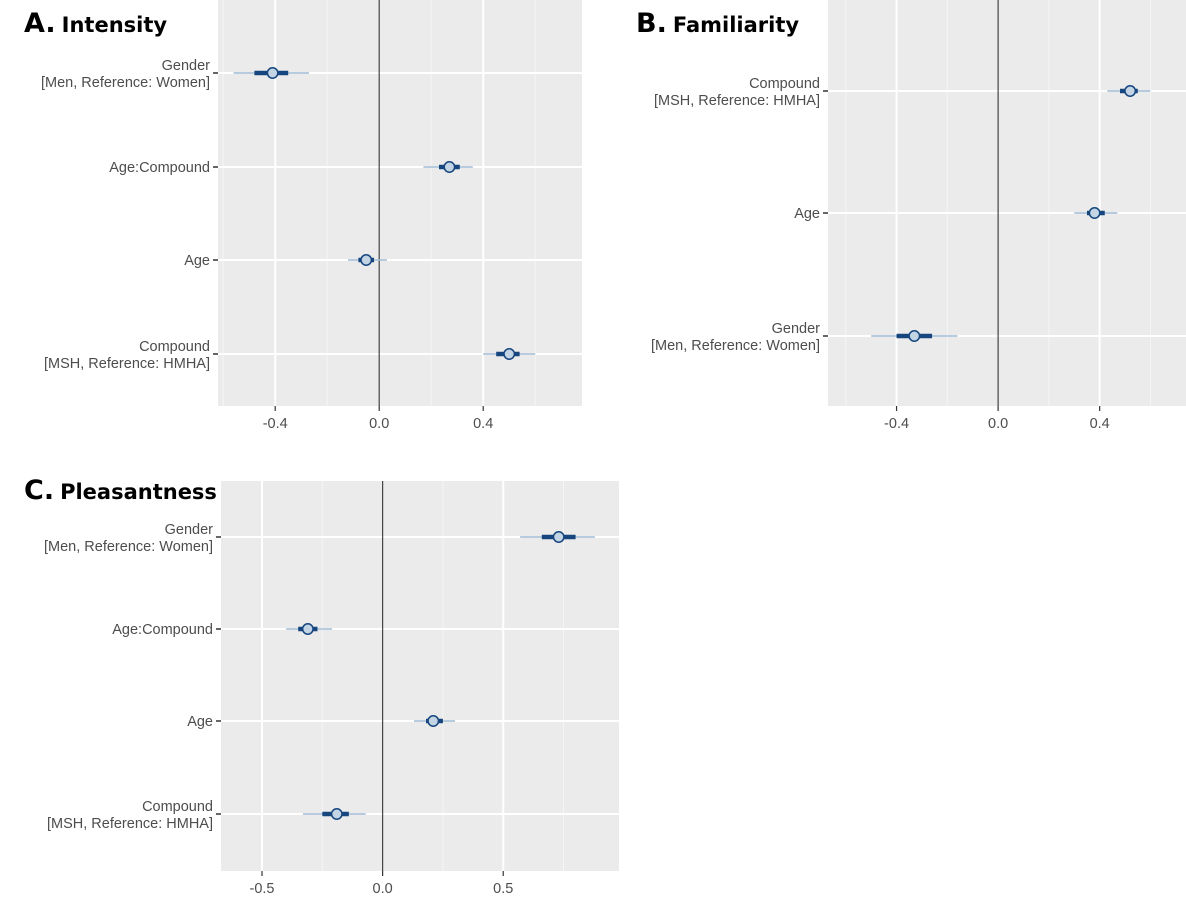  I want to click on panel-title: A. Intensity, so click(95, 23).